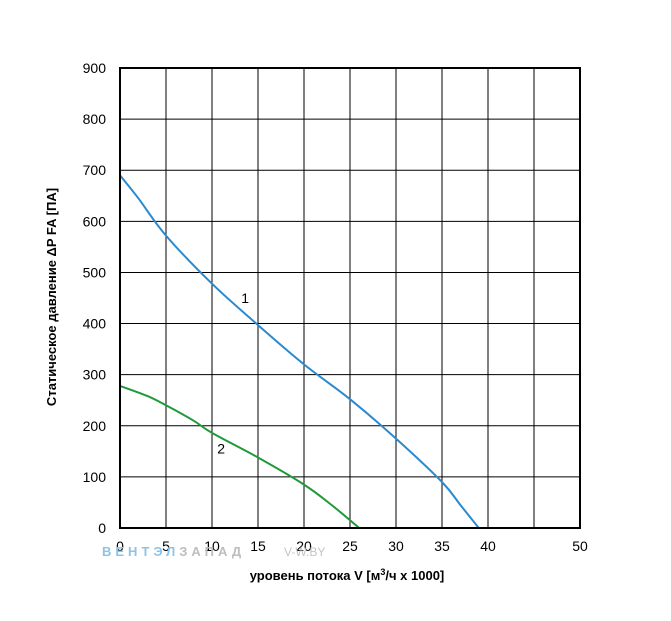 The width and height of the screenshot is (671, 621). What do you see at coordinates (212, 546) in the screenshot?
I see `x-tick-label: 10` at bounding box center [212, 546].